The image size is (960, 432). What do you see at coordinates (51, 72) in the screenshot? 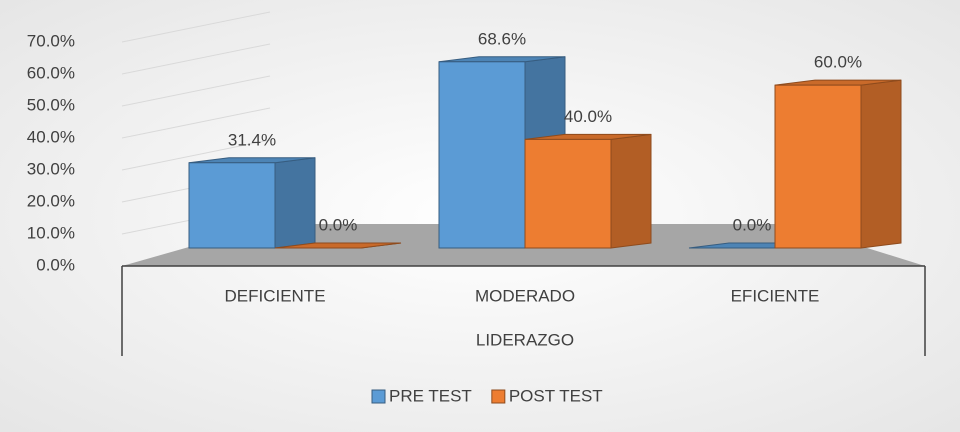
I see `y-tick-label: 60.0%` at bounding box center [51, 72].